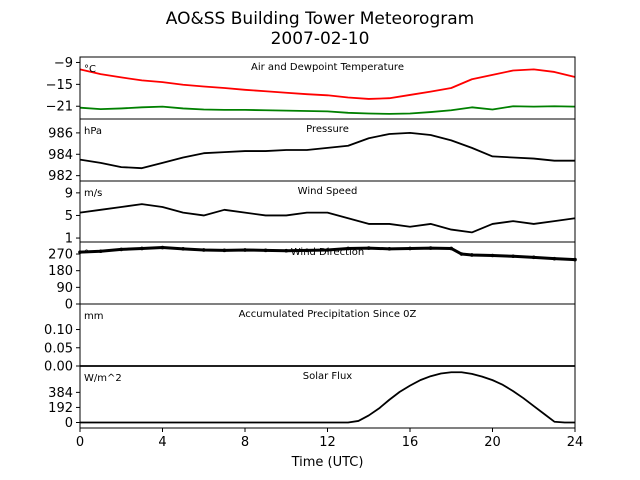 The height and width of the screenshot is (480, 640). I want to click on panel-3-unit-label: °, so click(86, 254).